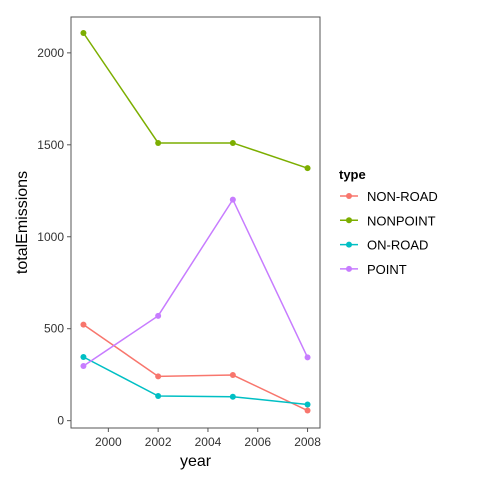 The width and height of the screenshot is (480, 480). What do you see at coordinates (196, 461) in the screenshot?
I see `x-axis-title: year` at bounding box center [196, 461].